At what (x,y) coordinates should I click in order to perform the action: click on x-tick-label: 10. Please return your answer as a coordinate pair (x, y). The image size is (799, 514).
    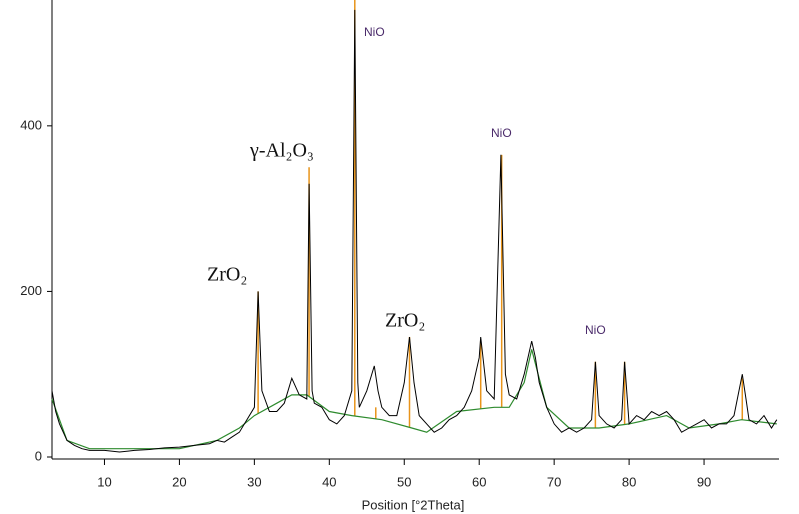
    Looking at the image, I should click on (104, 481).